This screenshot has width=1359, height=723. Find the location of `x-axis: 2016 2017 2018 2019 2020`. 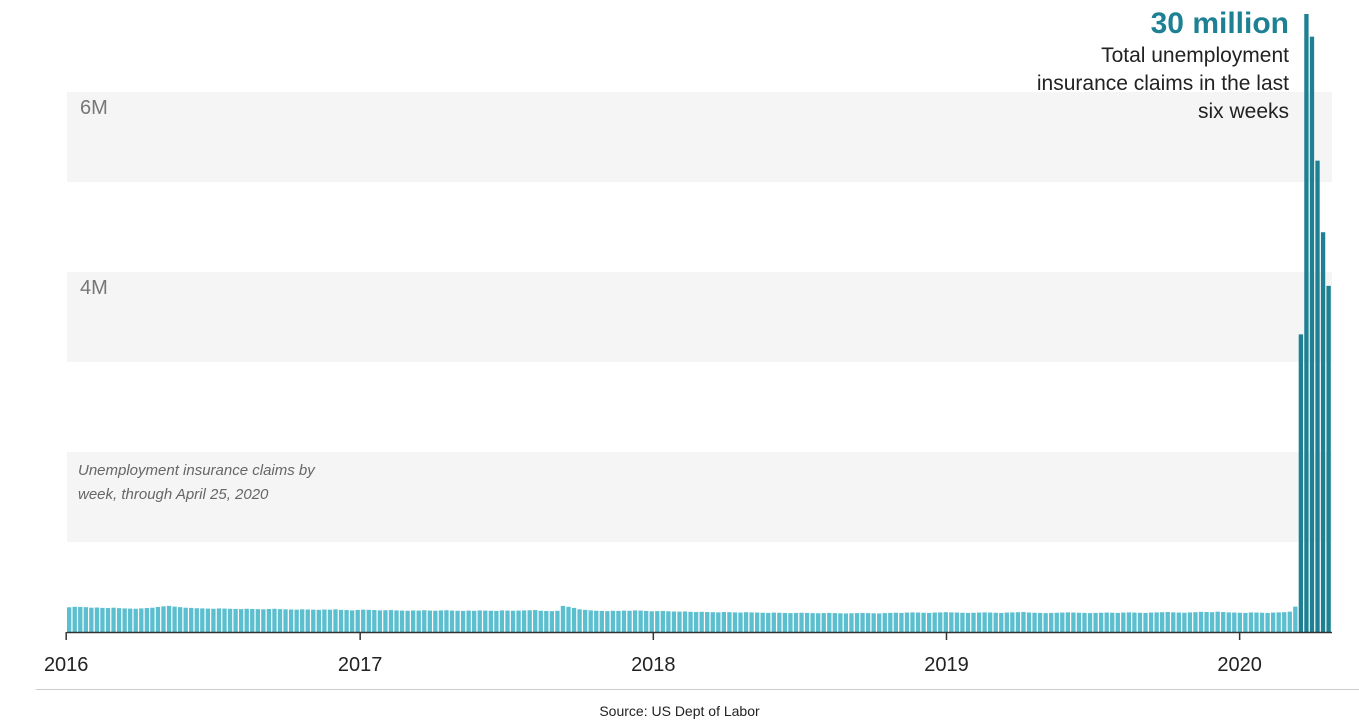

x-axis: 2016 2017 2018 2019 2020 is located at coordinates (688, 653).